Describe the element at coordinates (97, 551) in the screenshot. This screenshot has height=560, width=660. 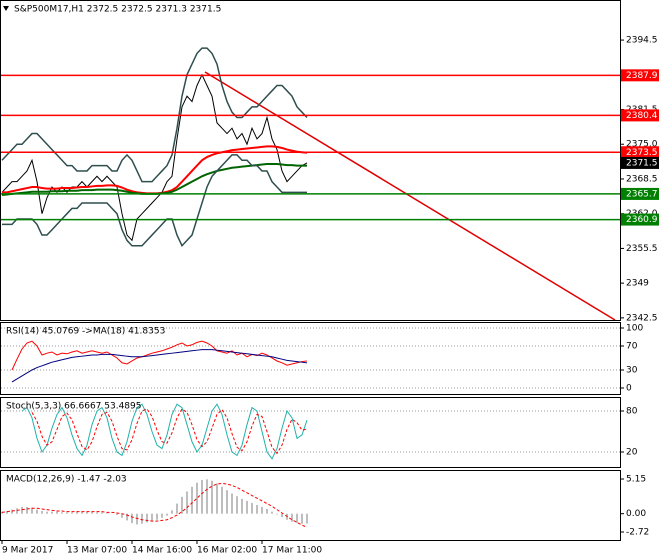
I see `x-tick-label: 13 Mar 07:00` at that location.